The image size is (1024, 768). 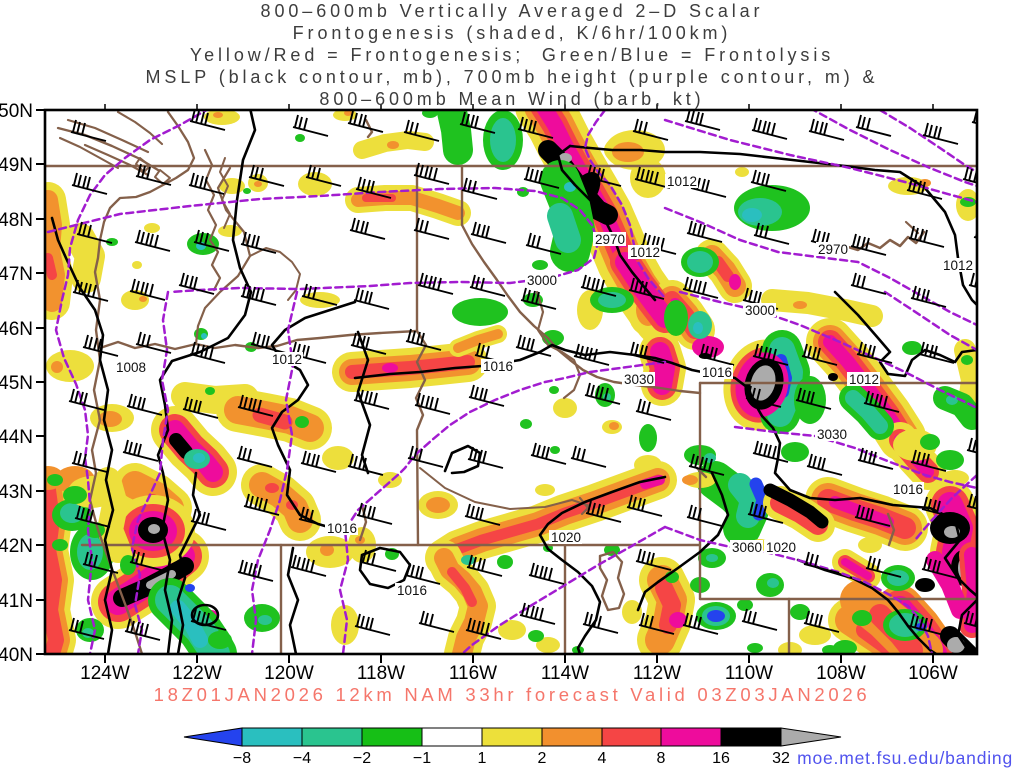 I want to click on svg-text: 106W, so click(x=933, y=673).